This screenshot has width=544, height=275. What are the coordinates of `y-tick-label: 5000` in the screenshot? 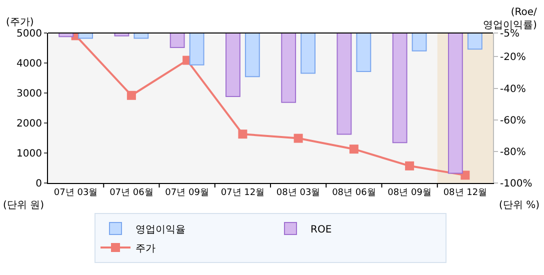 It's located at (29, 34).